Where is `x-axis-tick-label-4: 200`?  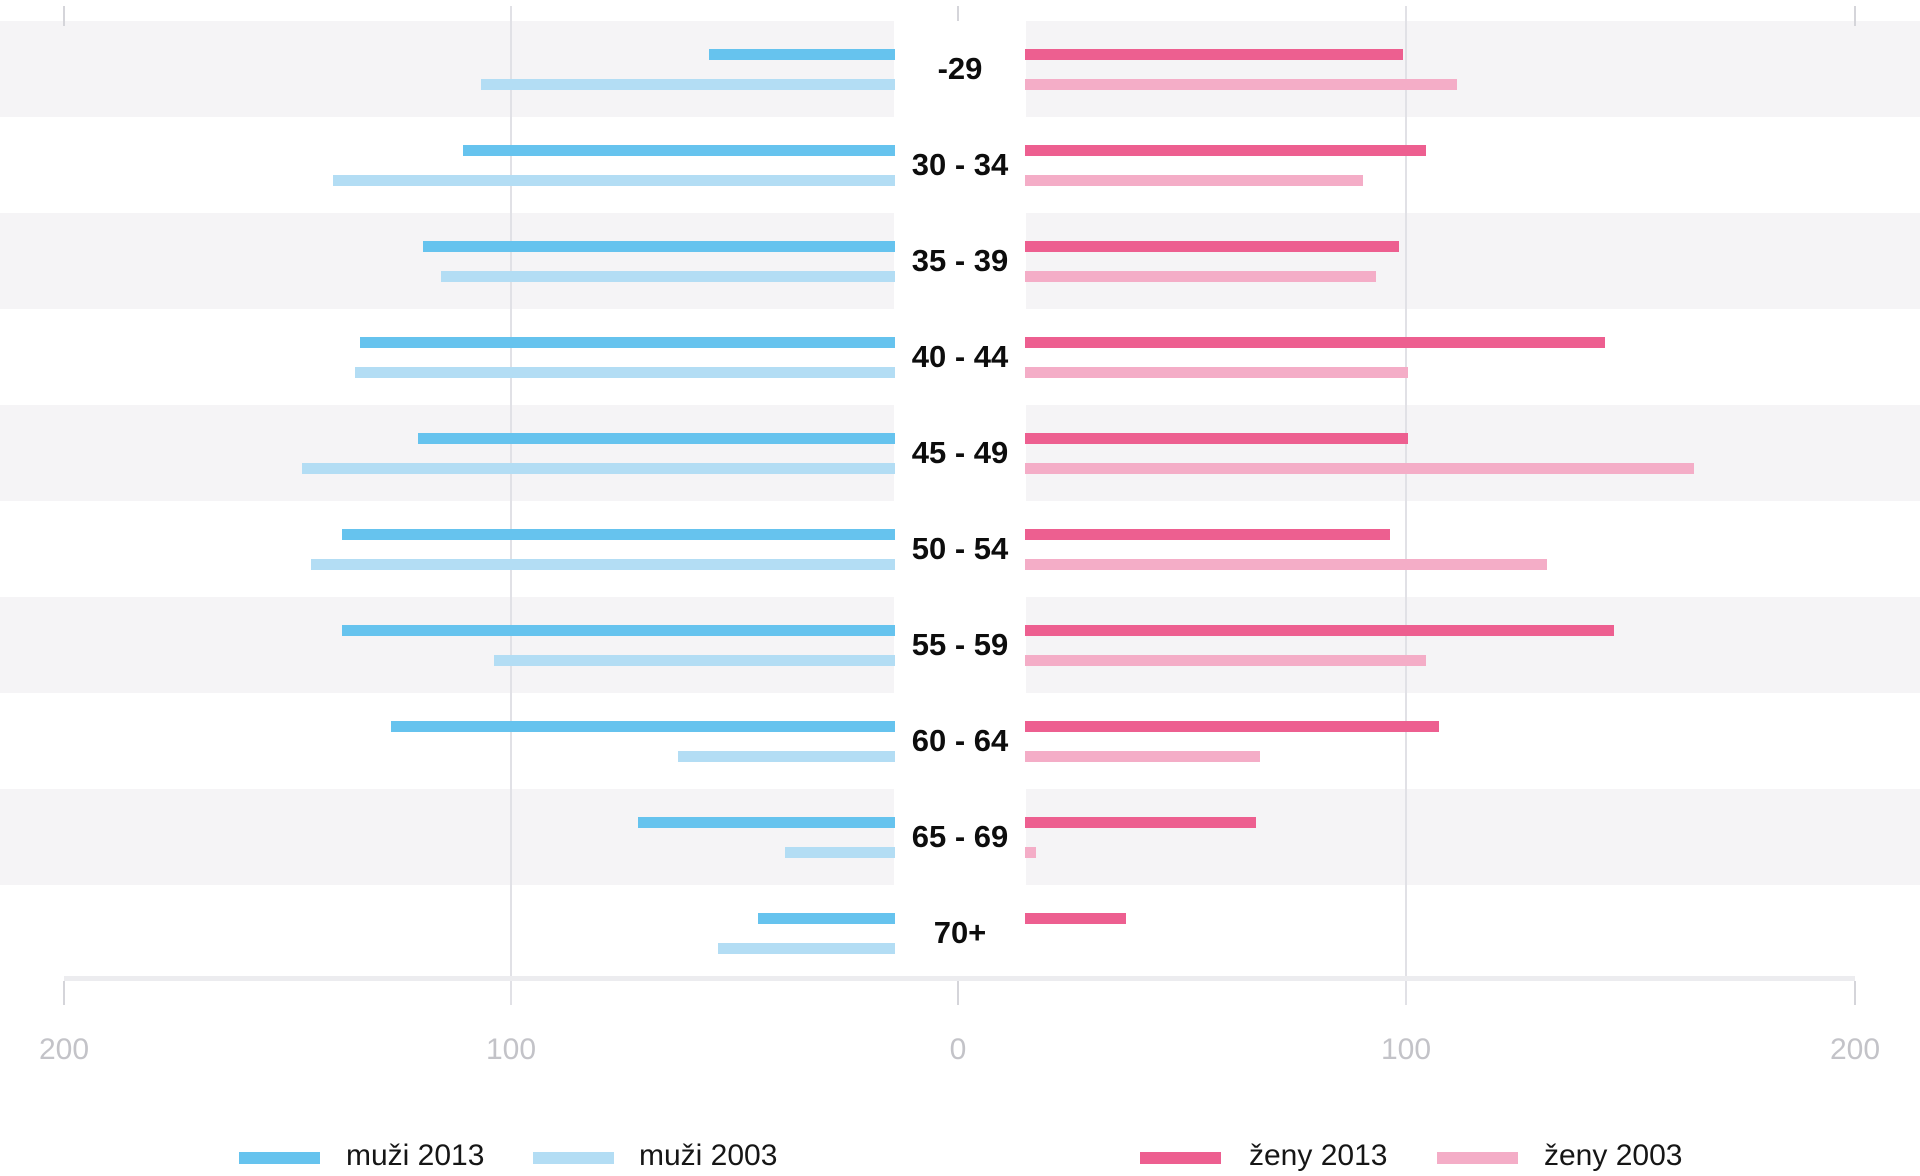
x-axis-tick-label-4: 200 is located at coordinates (1855, 1049).